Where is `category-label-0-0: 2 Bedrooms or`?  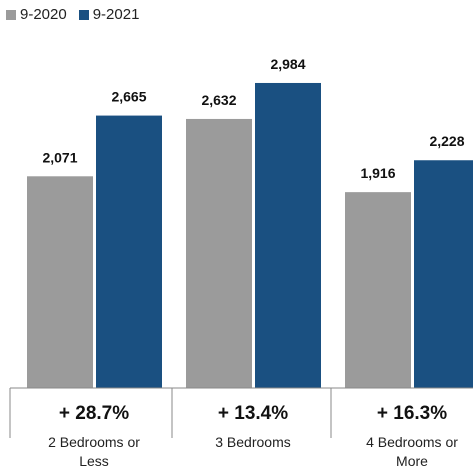 category-label-0-0: 2 Bedrooms or is located at coordinates (94, 442).